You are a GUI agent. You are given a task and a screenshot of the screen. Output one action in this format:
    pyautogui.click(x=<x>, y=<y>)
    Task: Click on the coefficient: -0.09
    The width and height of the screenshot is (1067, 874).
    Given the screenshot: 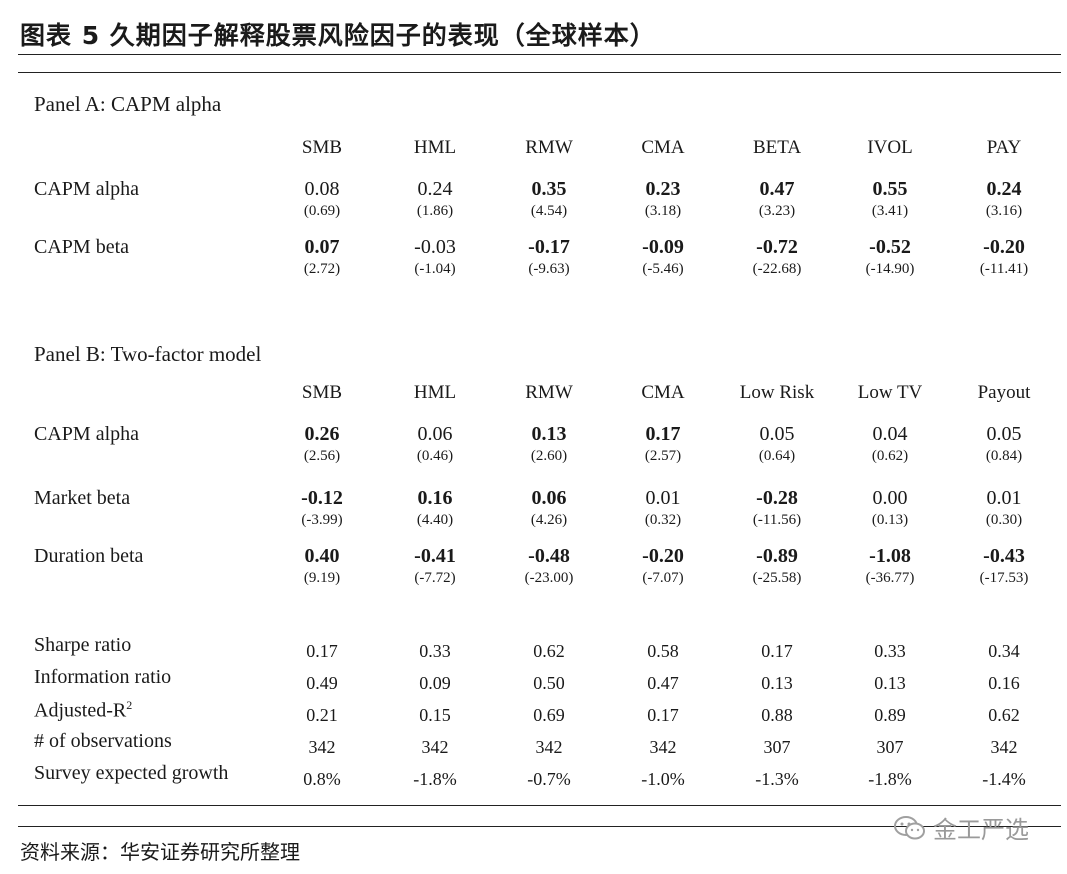 What is the action you would take?
    pyautogui.click(x=663, y=247)
    